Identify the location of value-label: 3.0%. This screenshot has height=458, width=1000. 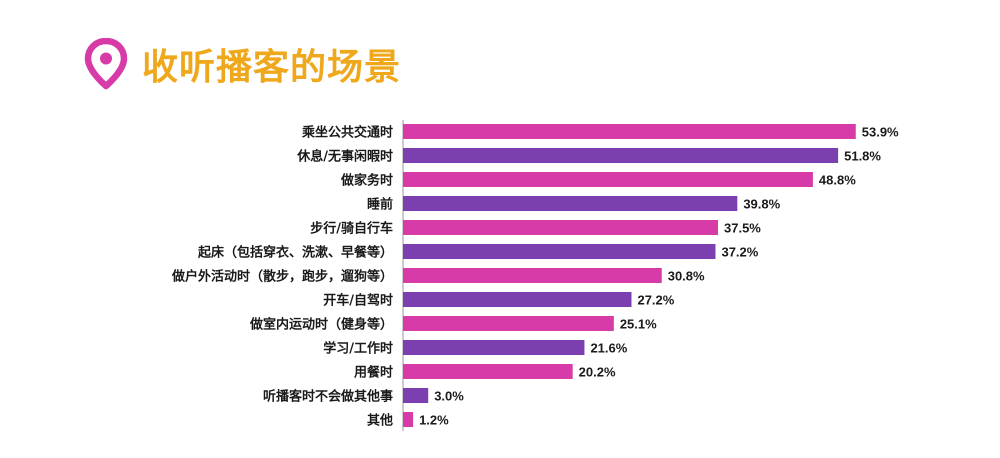
(449, 396).